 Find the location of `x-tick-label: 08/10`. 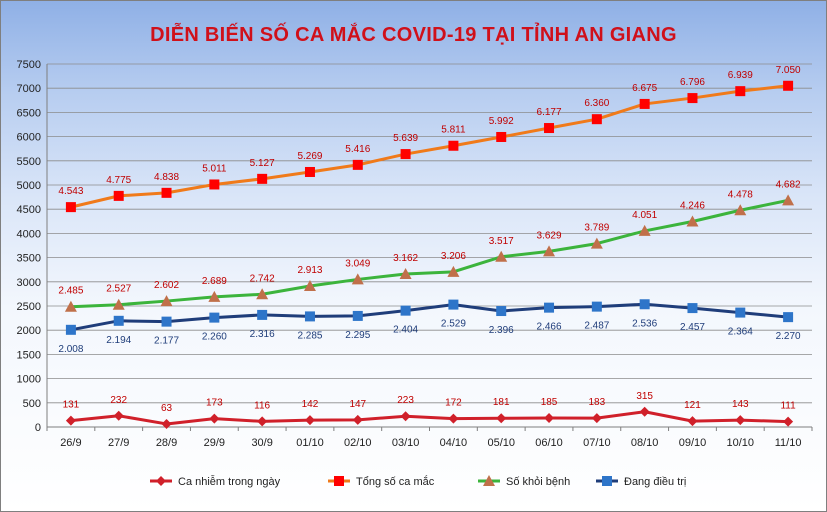

x-tick-label: 08/10 is located at coordinates (645, 443).